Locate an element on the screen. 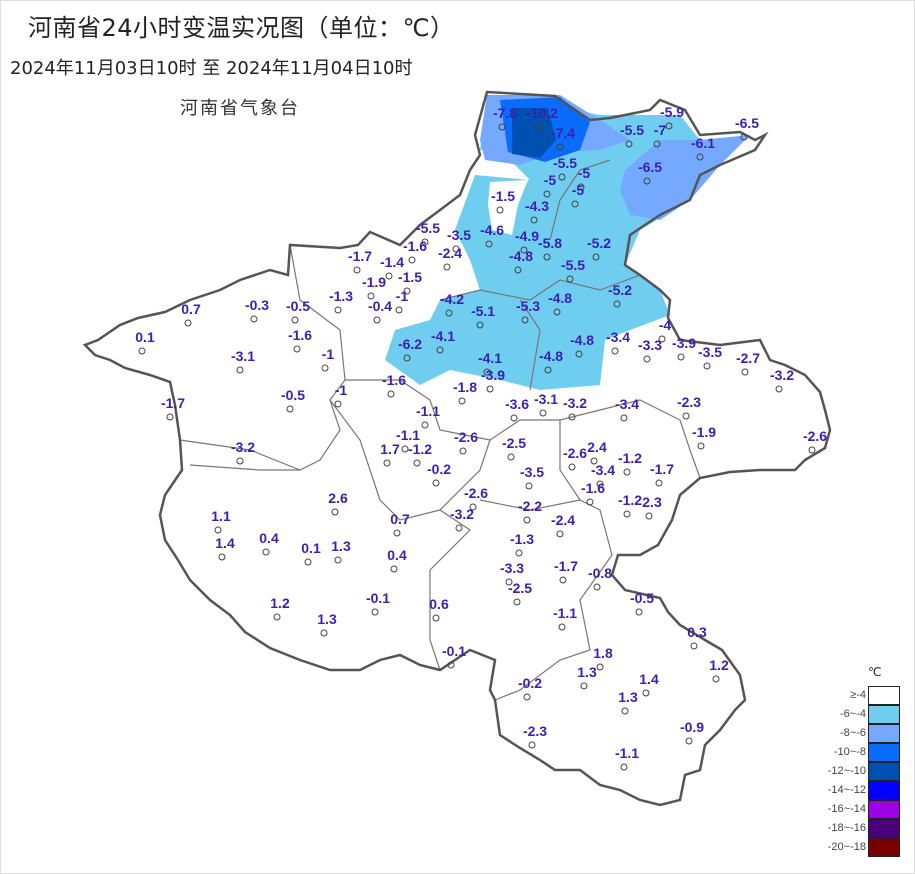  map-title: 河南省24小时变温实况图（单位：℃） is located at coordinates (241, 28).